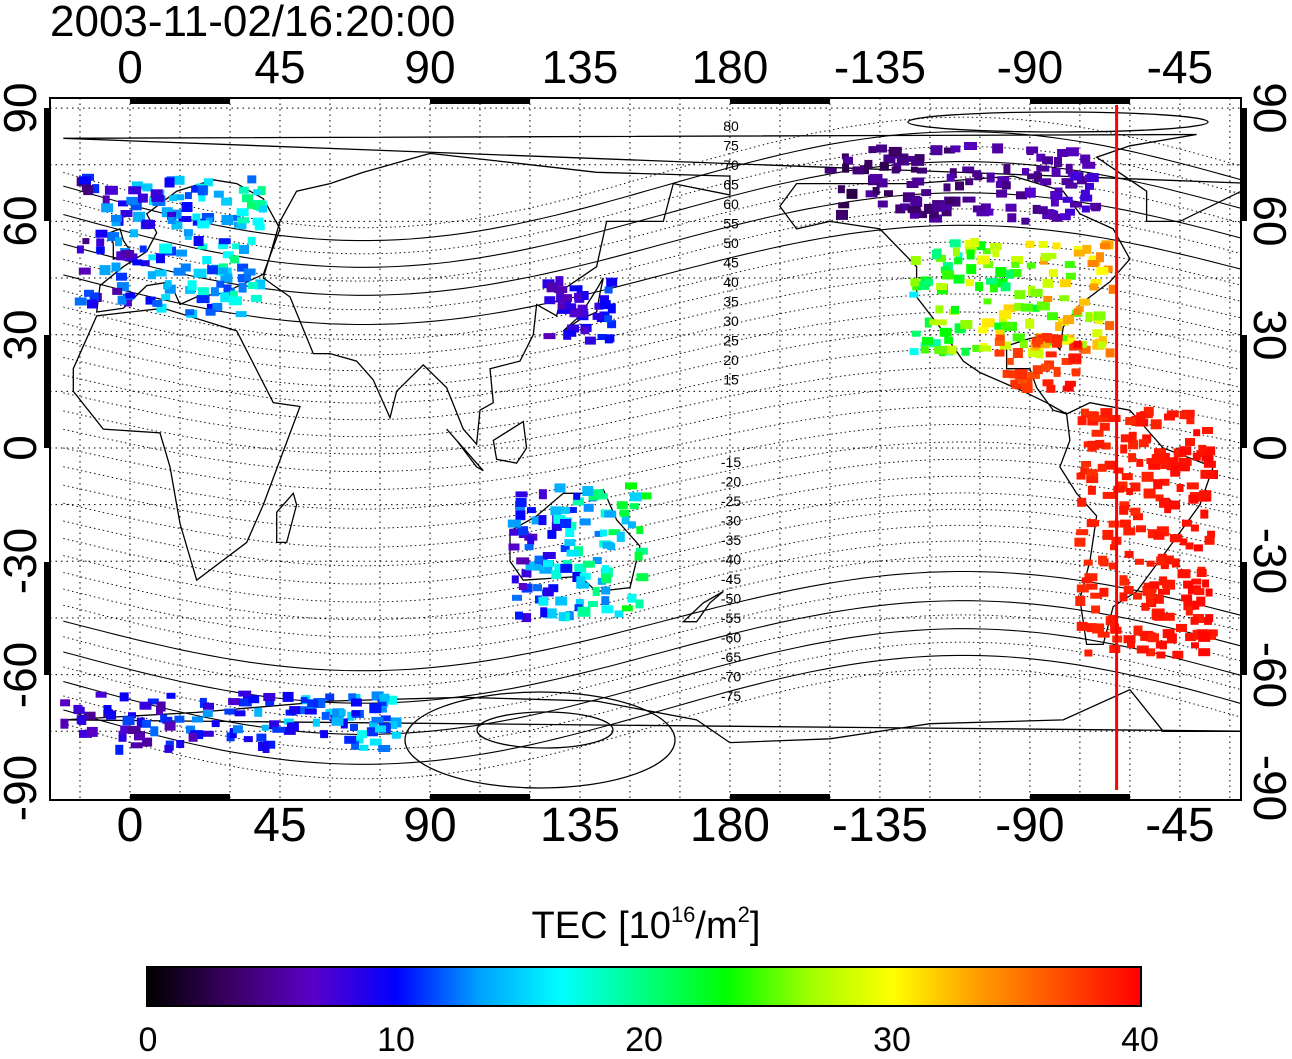 This screenshot has width=1292, height=1059. Describe the element at coordinates (731, 521) in the screenshot. I see `magnetic-label-south: -30` at that location.